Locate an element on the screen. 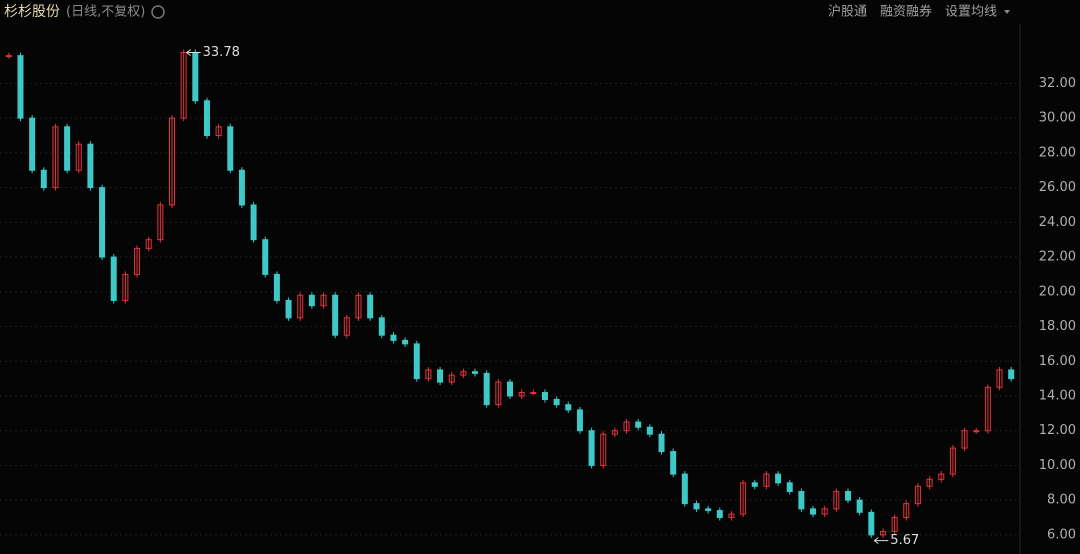 This screenshot has width=1080, height=554. settings-icon is located at coordinates (158, 12).